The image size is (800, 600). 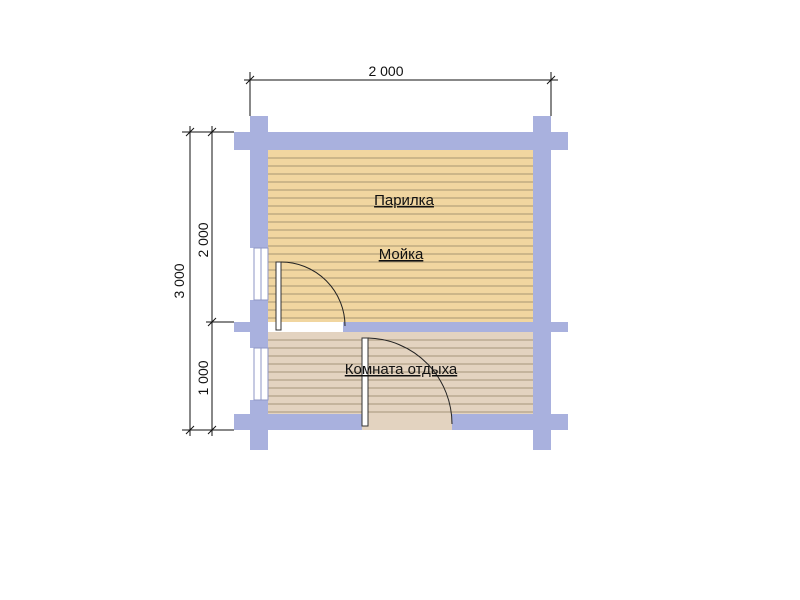 I want to click on dimension-width-label: 2 000, so click(x=385, y=71).